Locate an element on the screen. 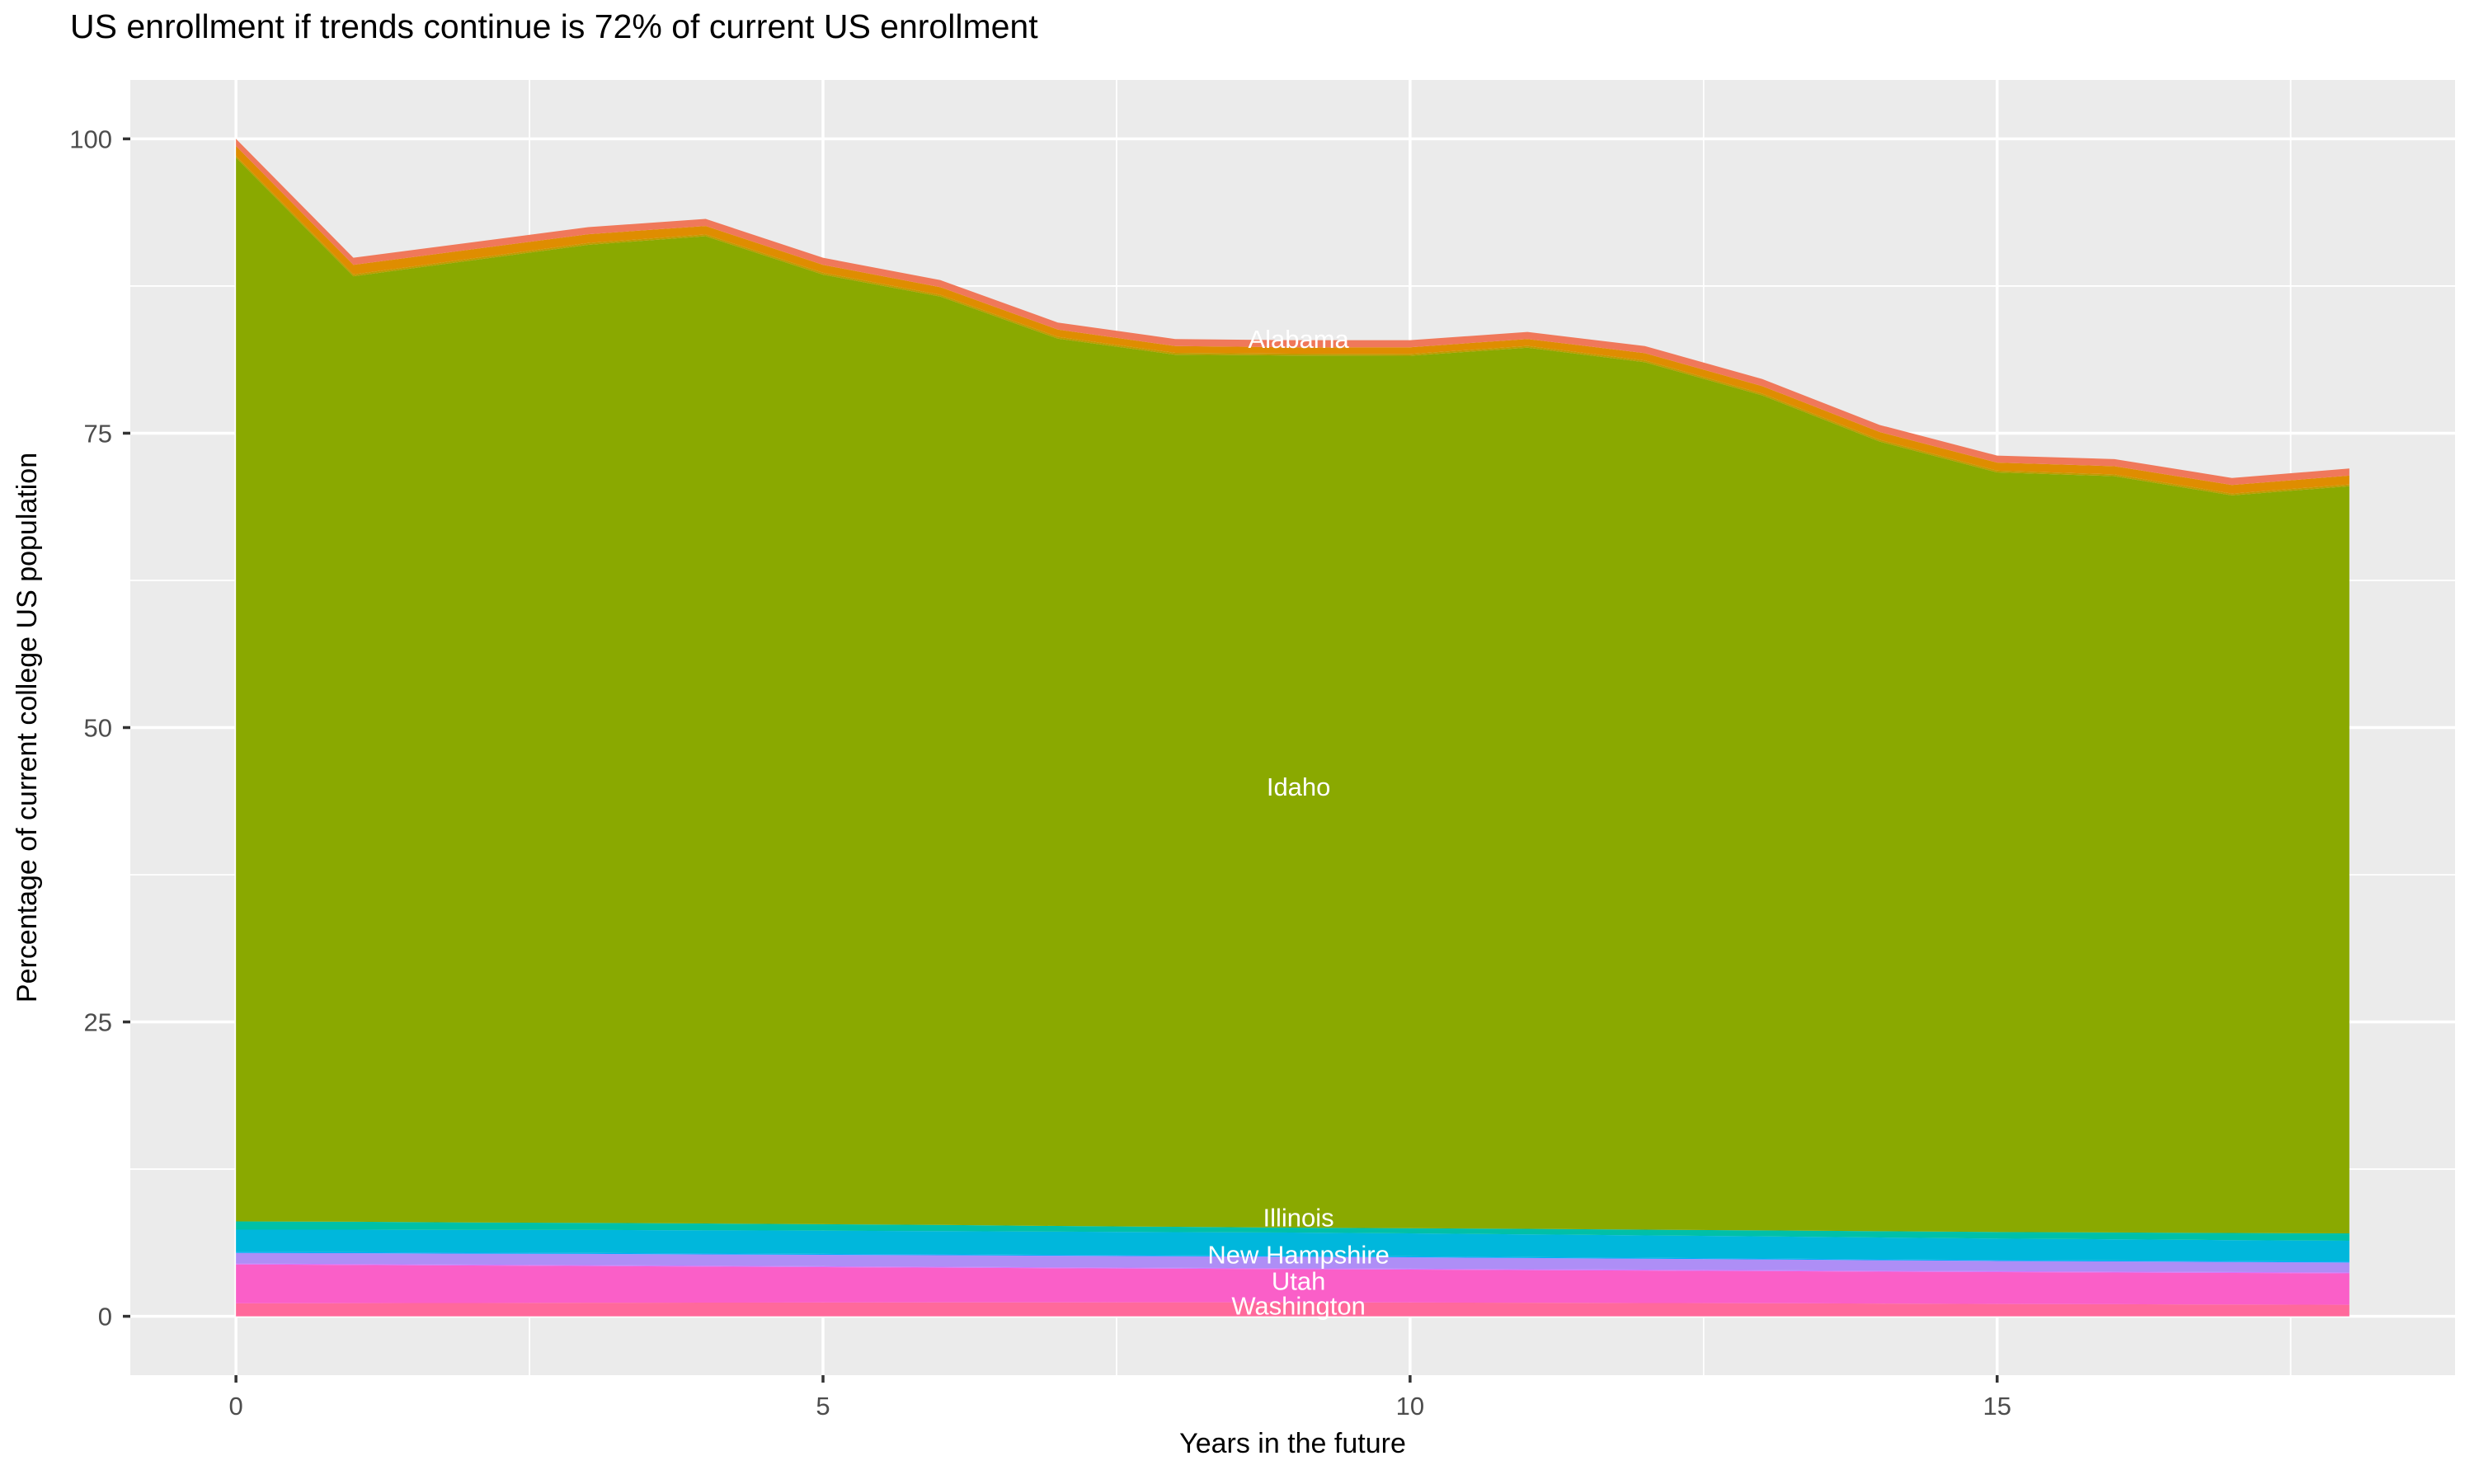 This screenshot has height=1484, width=2474. state-label-alabama: Alabama is located at coordinates (1298, 339).